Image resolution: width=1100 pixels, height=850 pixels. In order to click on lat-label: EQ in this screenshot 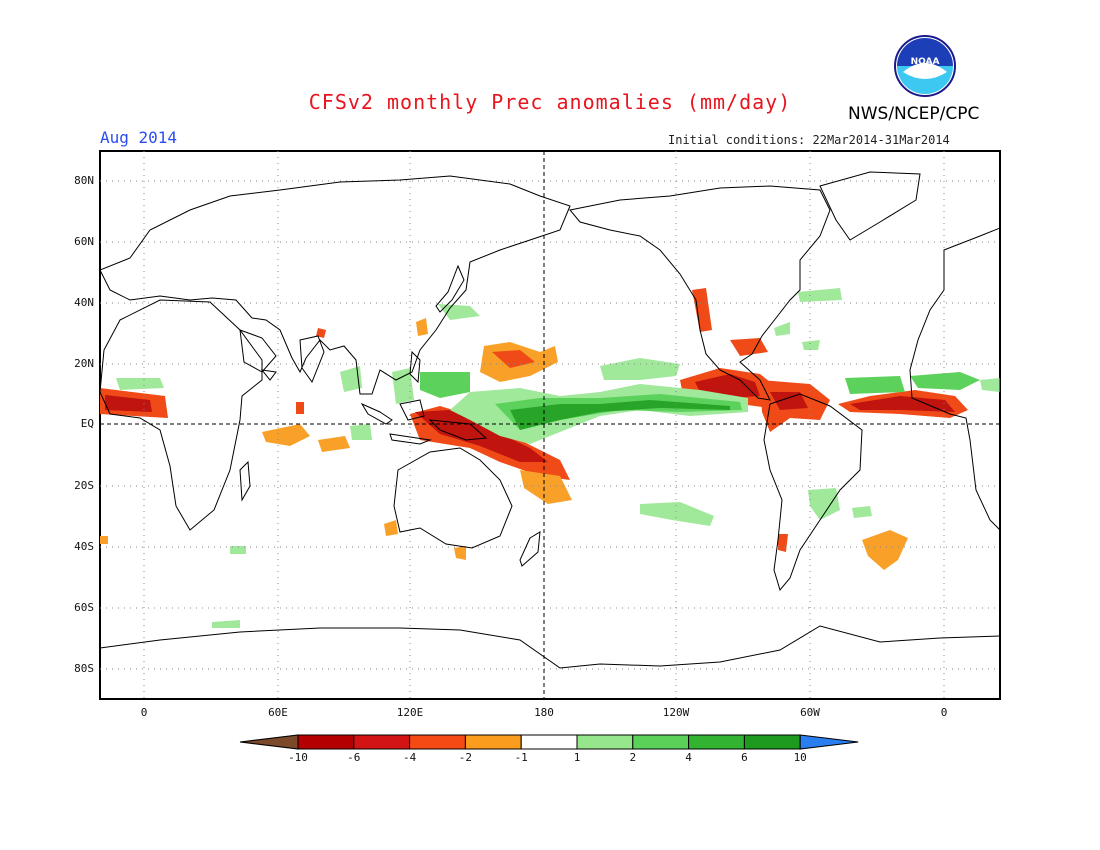, I will do `click(87, 423)`.